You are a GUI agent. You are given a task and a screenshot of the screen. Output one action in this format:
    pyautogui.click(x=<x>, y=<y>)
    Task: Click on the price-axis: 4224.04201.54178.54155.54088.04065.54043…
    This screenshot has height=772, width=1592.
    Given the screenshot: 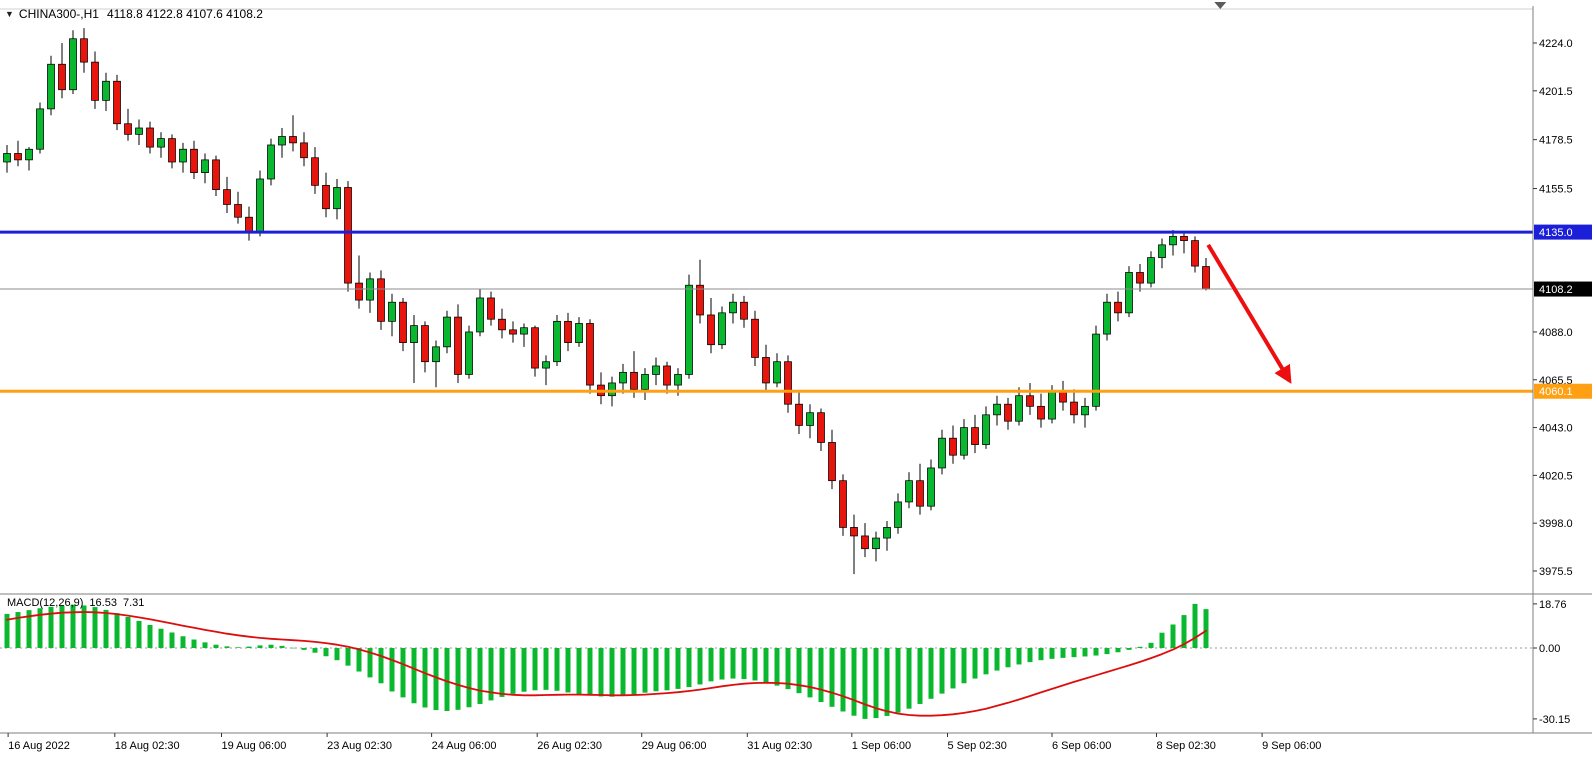 What is the action you would take?
    pyautogui.click(x=1562, y=308)
    